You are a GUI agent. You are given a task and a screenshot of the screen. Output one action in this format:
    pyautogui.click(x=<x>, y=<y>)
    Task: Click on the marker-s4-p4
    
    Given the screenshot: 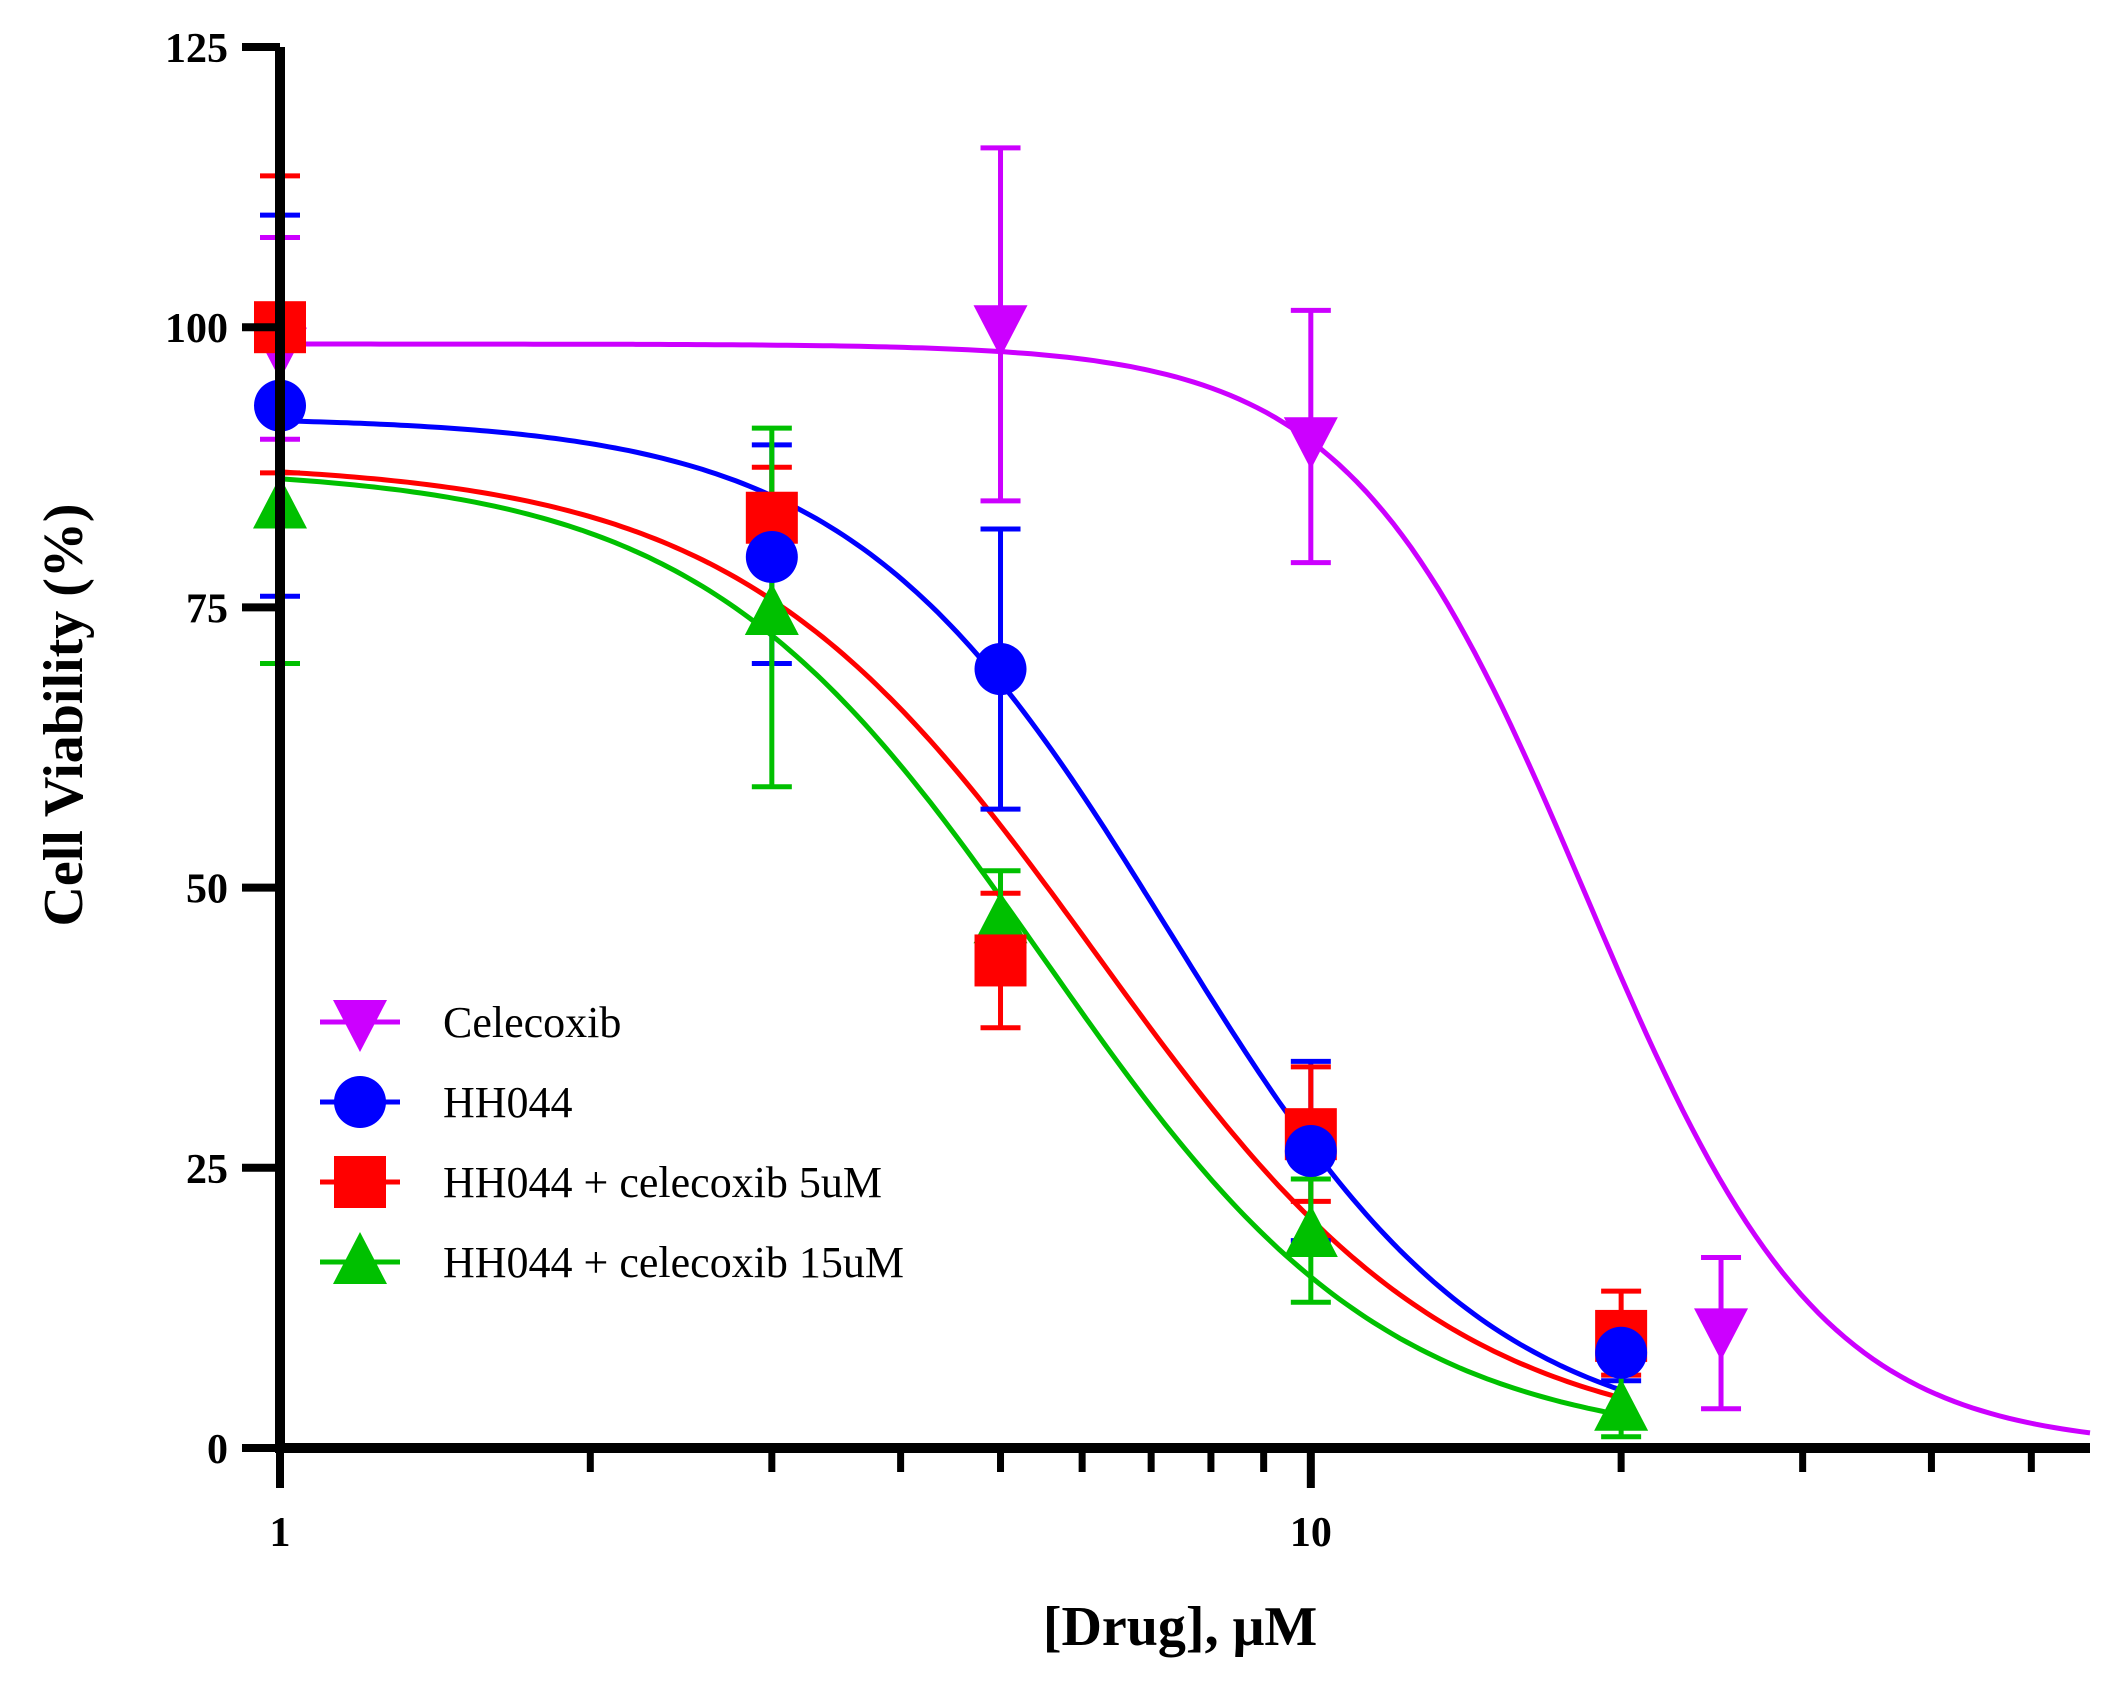 What is the action you would take?
    pyautogui.click(x=1310, y=1231)
    